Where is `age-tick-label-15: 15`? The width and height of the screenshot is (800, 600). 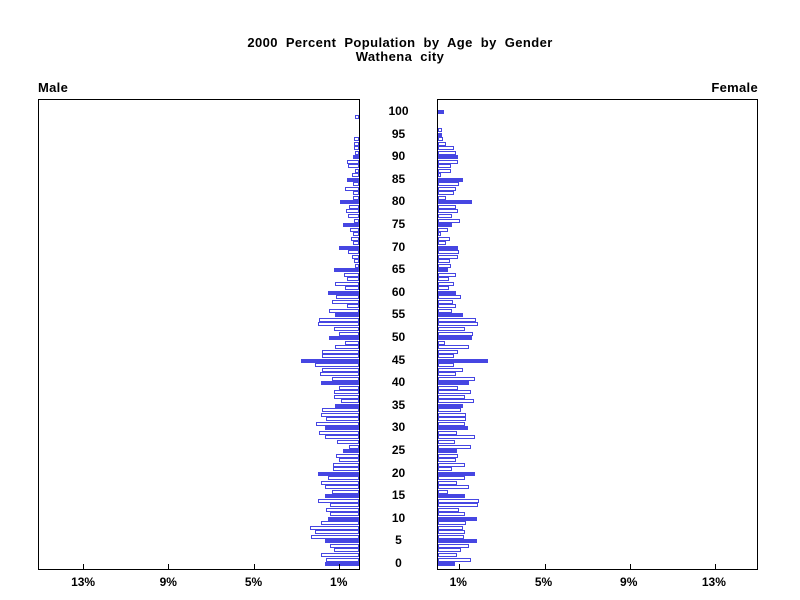
age-tick-label-15: 15 is located at coordinates (398, 495).